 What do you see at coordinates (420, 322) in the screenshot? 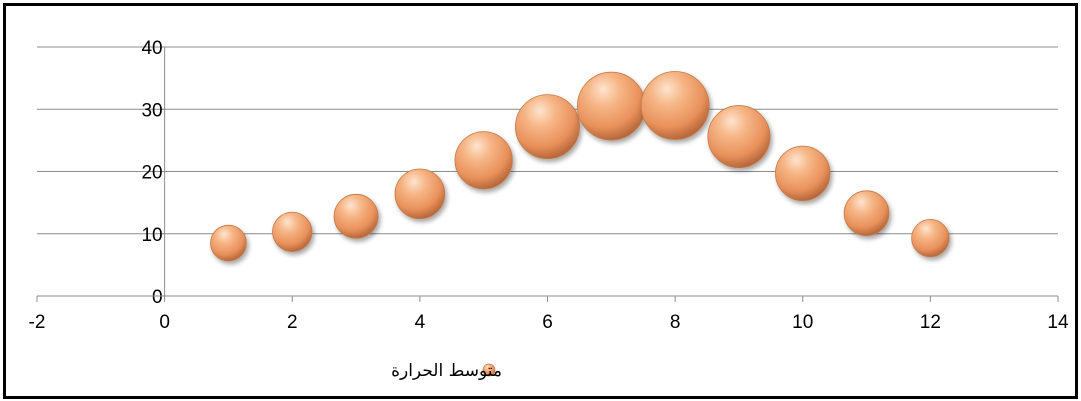
I see `x-tick-label: 4` at bounding box center [420, 322].